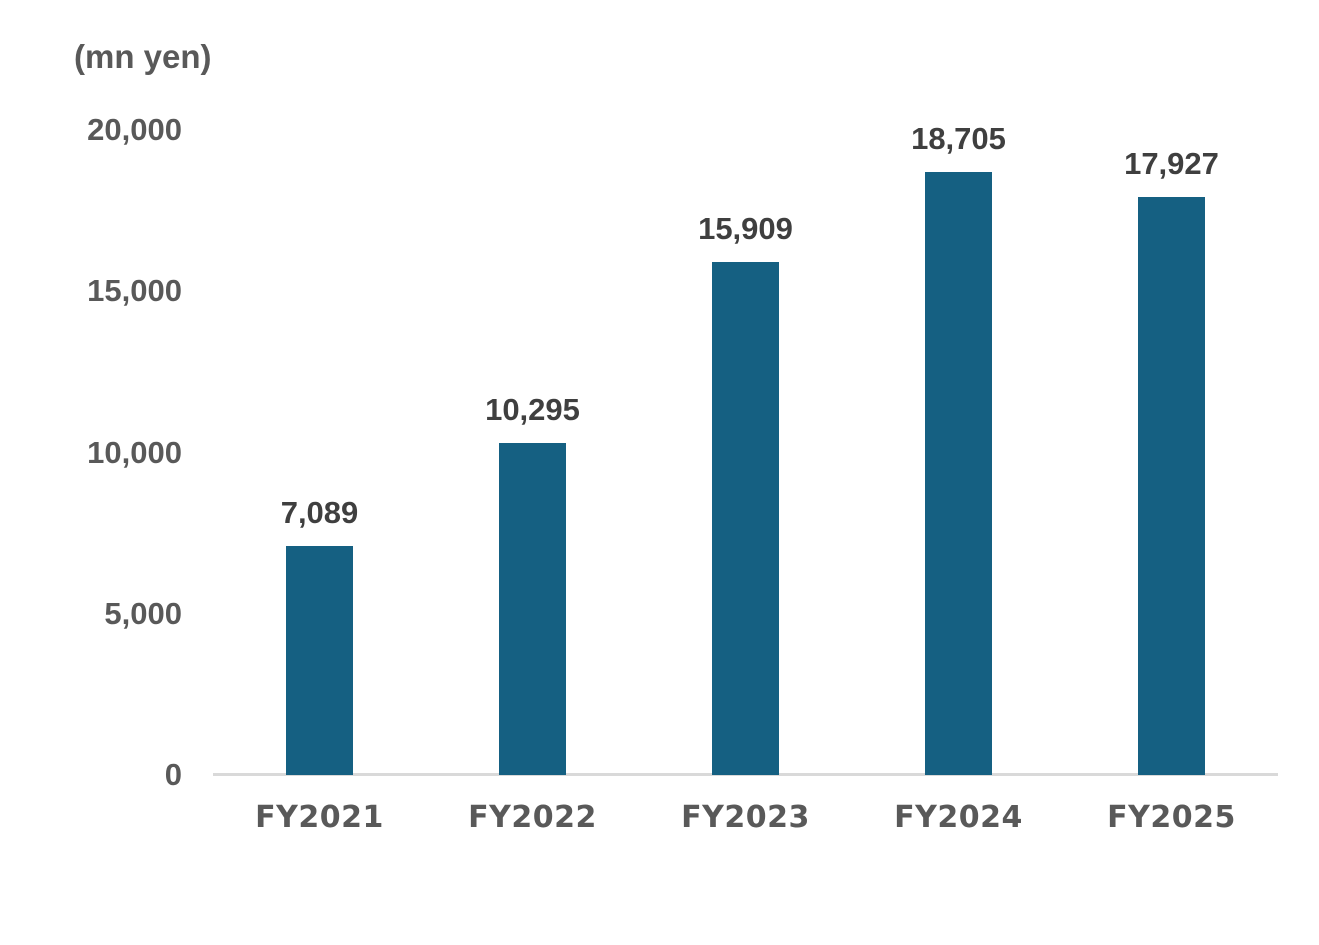 This screenshot has height=945, width=1319. I want to click on bar-fy2022, so click(532, 608).